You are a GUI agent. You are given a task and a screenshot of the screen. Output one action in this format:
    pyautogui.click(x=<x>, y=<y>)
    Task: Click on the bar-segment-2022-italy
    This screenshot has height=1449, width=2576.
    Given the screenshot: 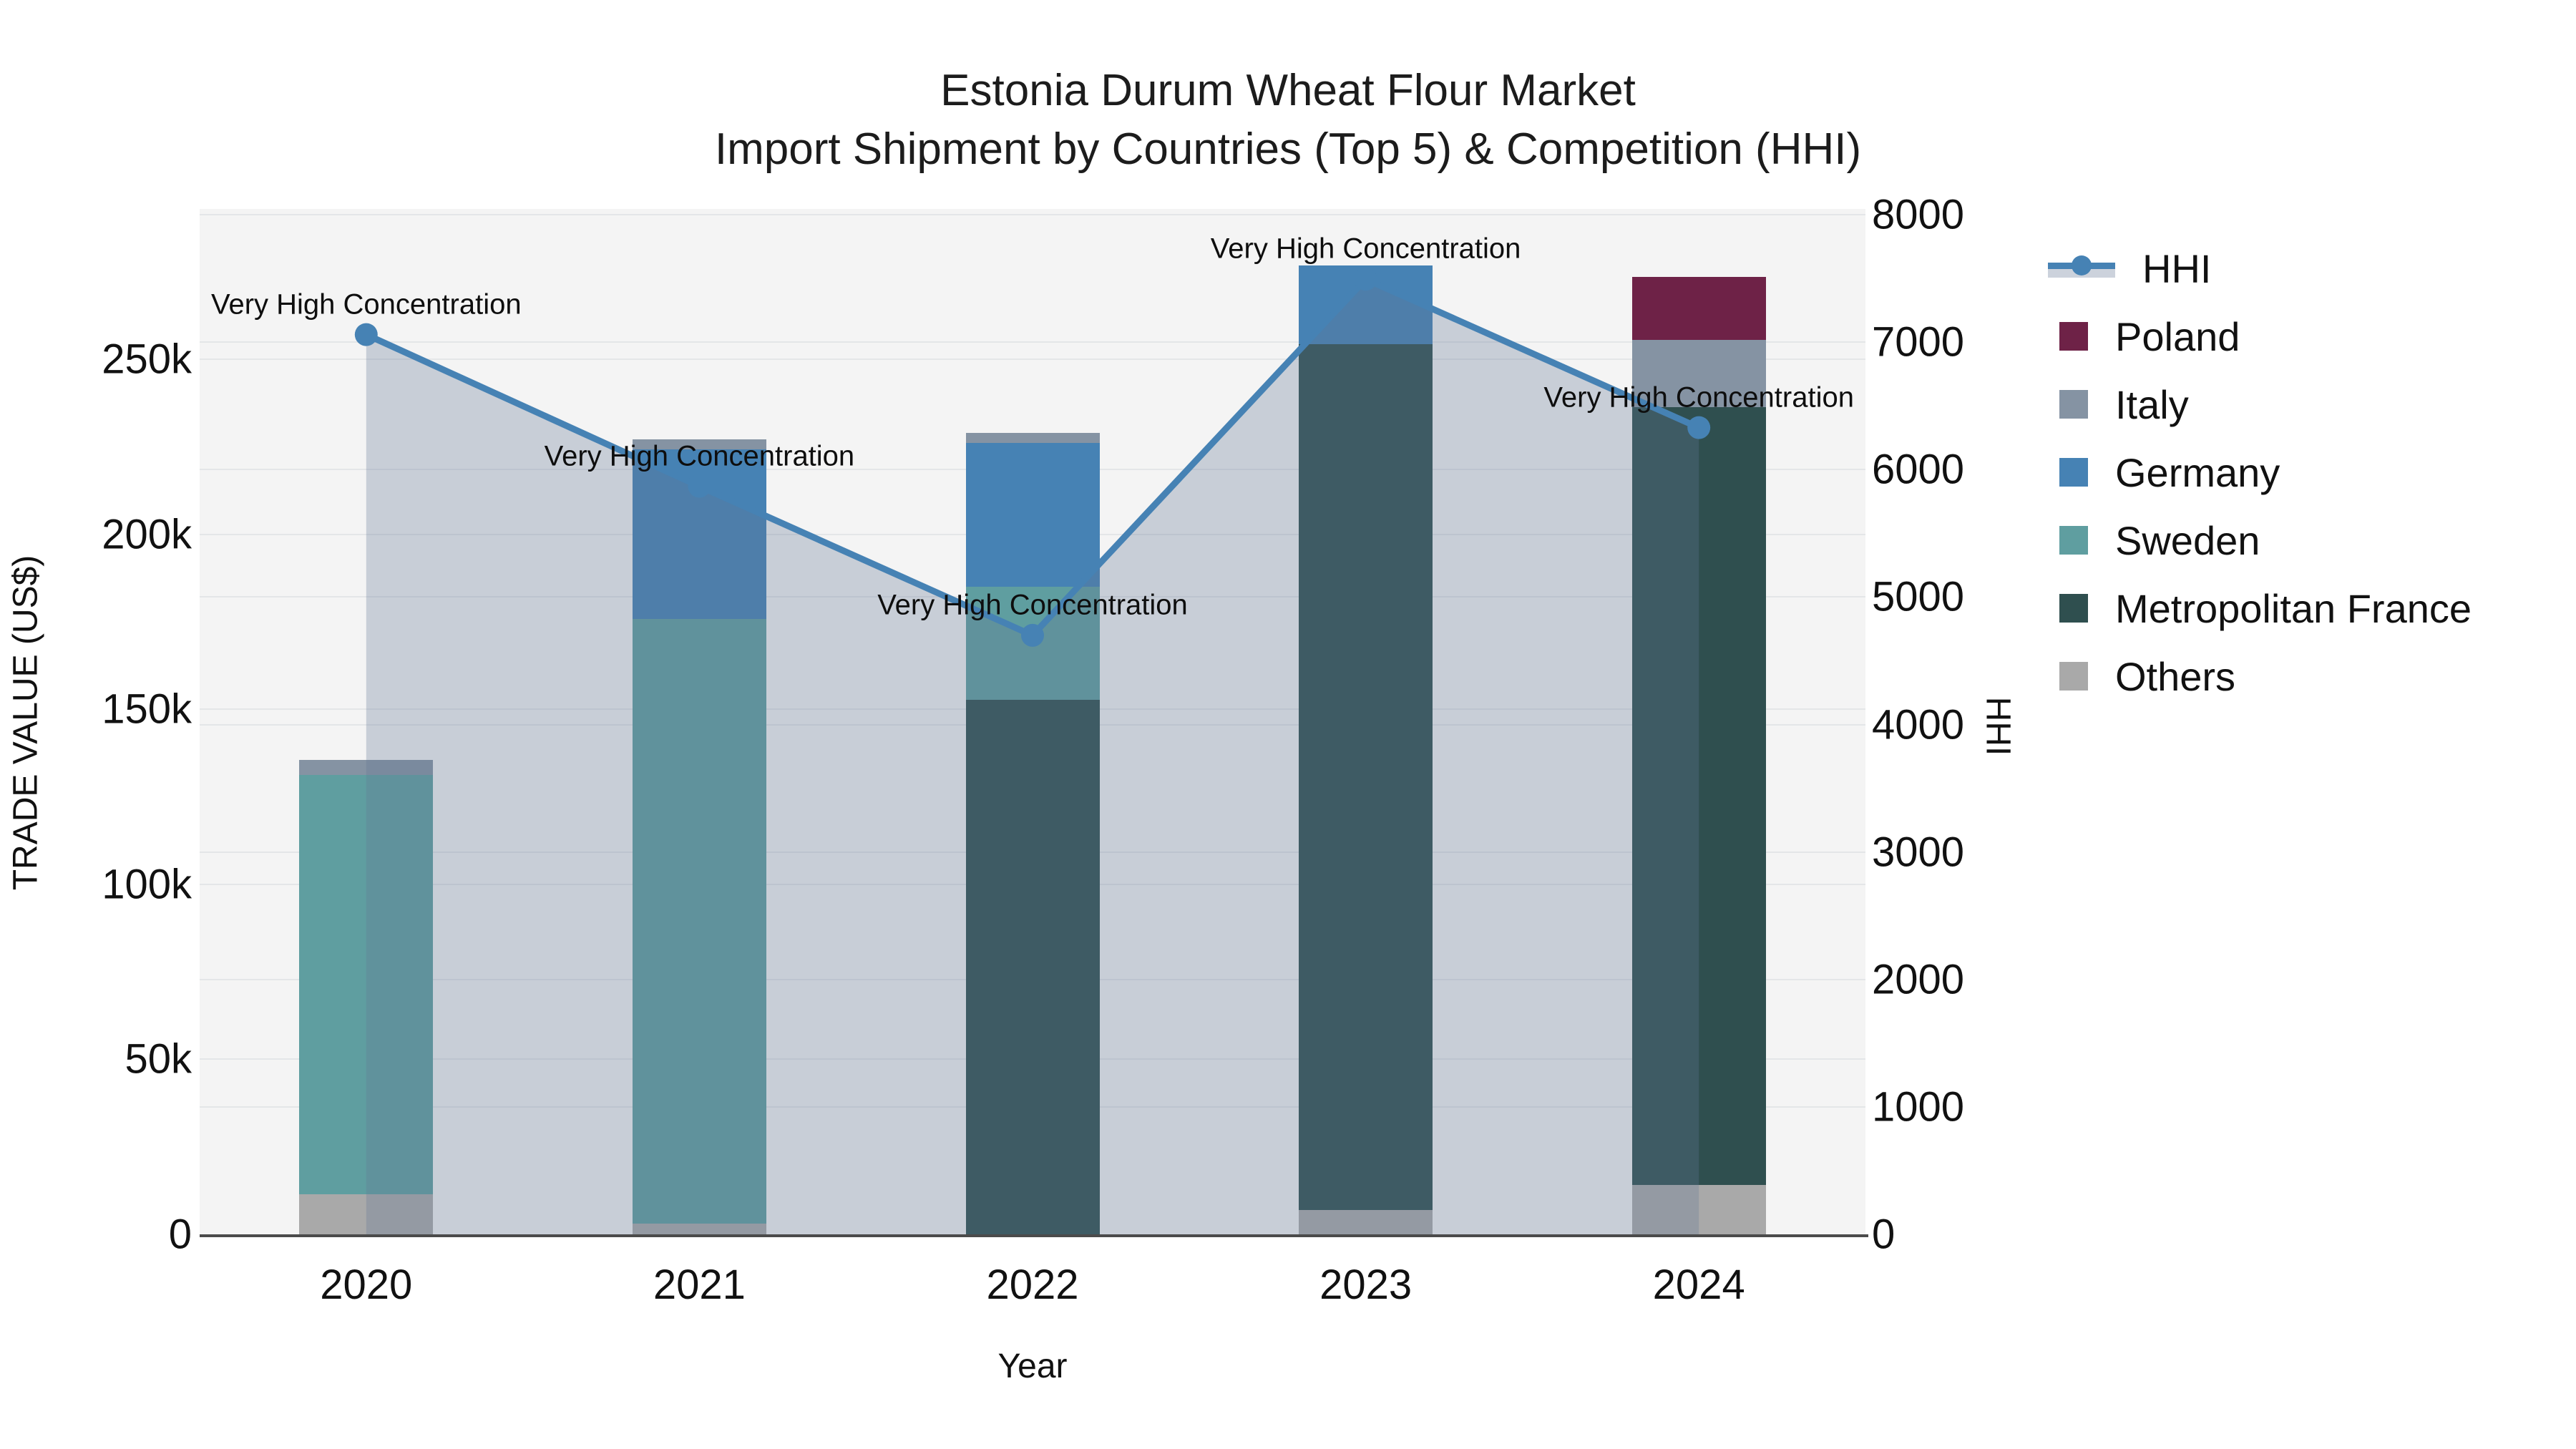 What is the action you would take?
    pyautogui.click(x=1032, y=437)
    